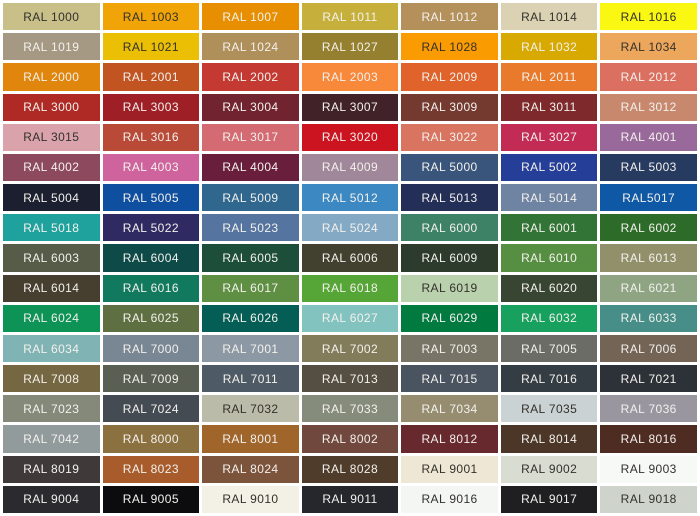 The height and width of the screenshot is (516, 700). Describe the element at coordinates (648, 348) in the screenshot. I see `ral-swatch-label: RAL 7006` at that location.